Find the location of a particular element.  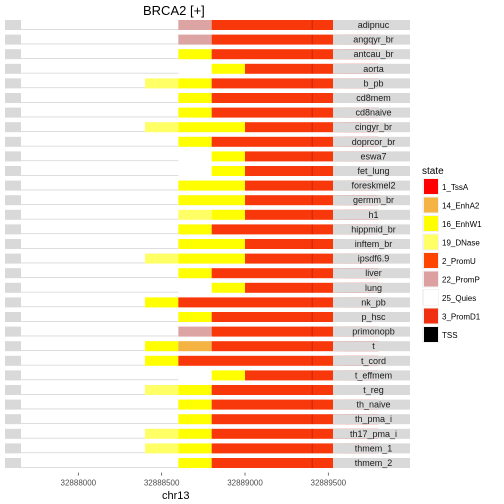

x-axis: 32888000 32888500 32889000 32889500 is located at coordinates (204, 480).